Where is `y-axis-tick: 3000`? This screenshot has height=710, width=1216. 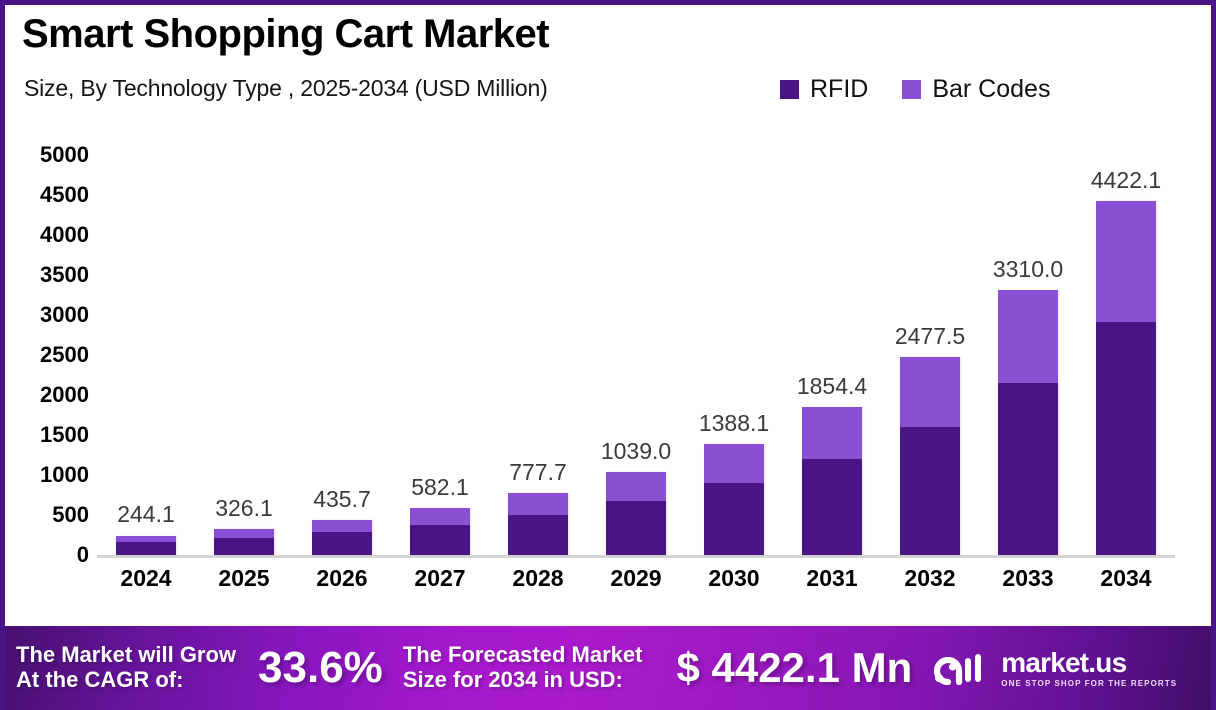
y-axis-tick: 3000 is located at coordinates (64, 314).